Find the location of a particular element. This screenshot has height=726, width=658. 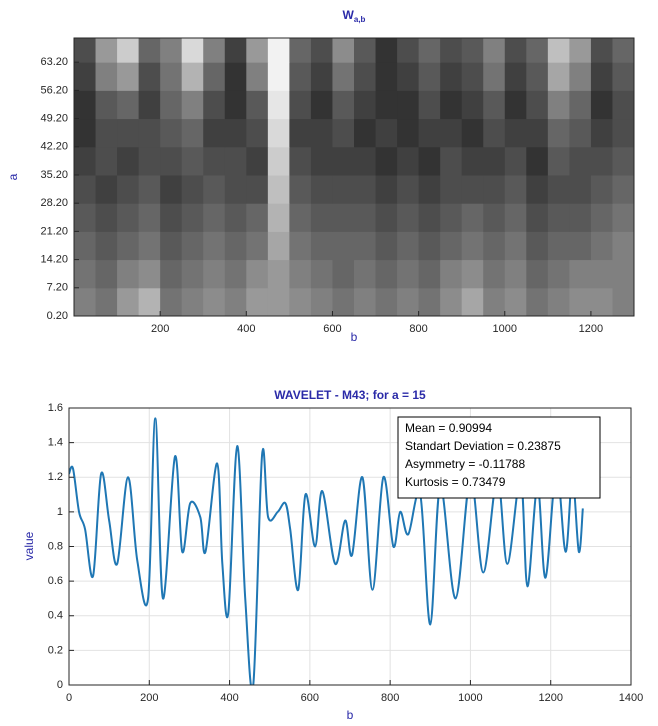

y-tick-label: 1.4 is located at coordinates (55, 443).